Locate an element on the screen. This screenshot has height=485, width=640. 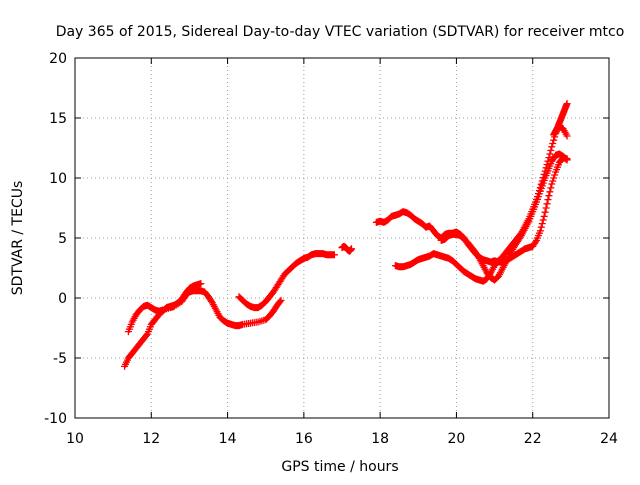
series-pass-mid is located at coordinates (286, 281).